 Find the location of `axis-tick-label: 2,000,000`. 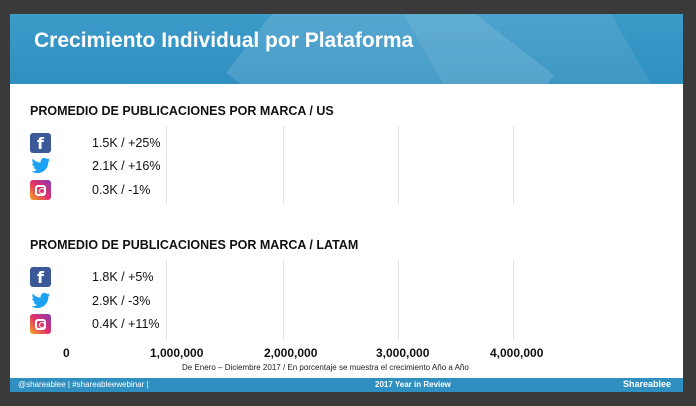

axis-tick-label: 2,000,000 is located at coordinates (291, 353).